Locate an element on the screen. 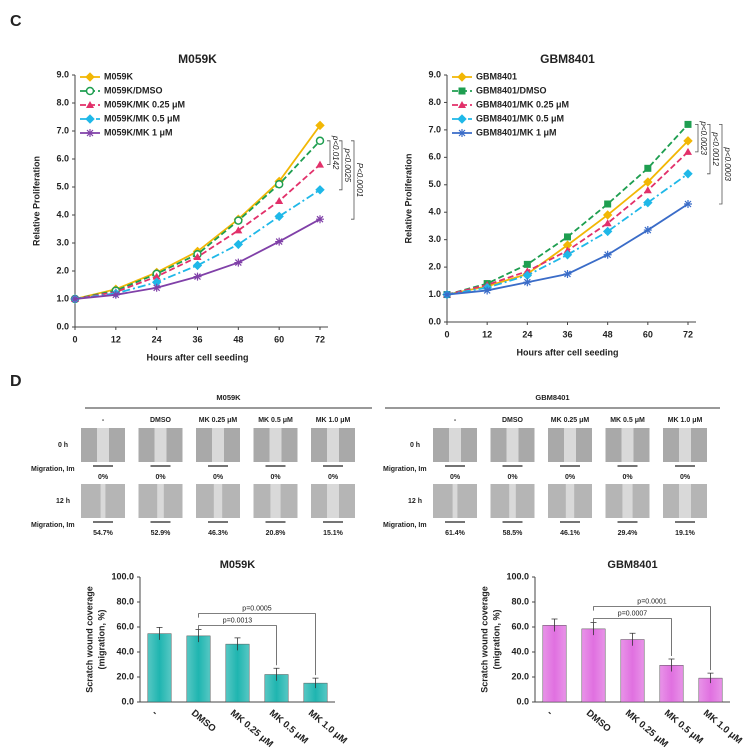  x-tick-label: 72 is located at coordinates (320, 339).